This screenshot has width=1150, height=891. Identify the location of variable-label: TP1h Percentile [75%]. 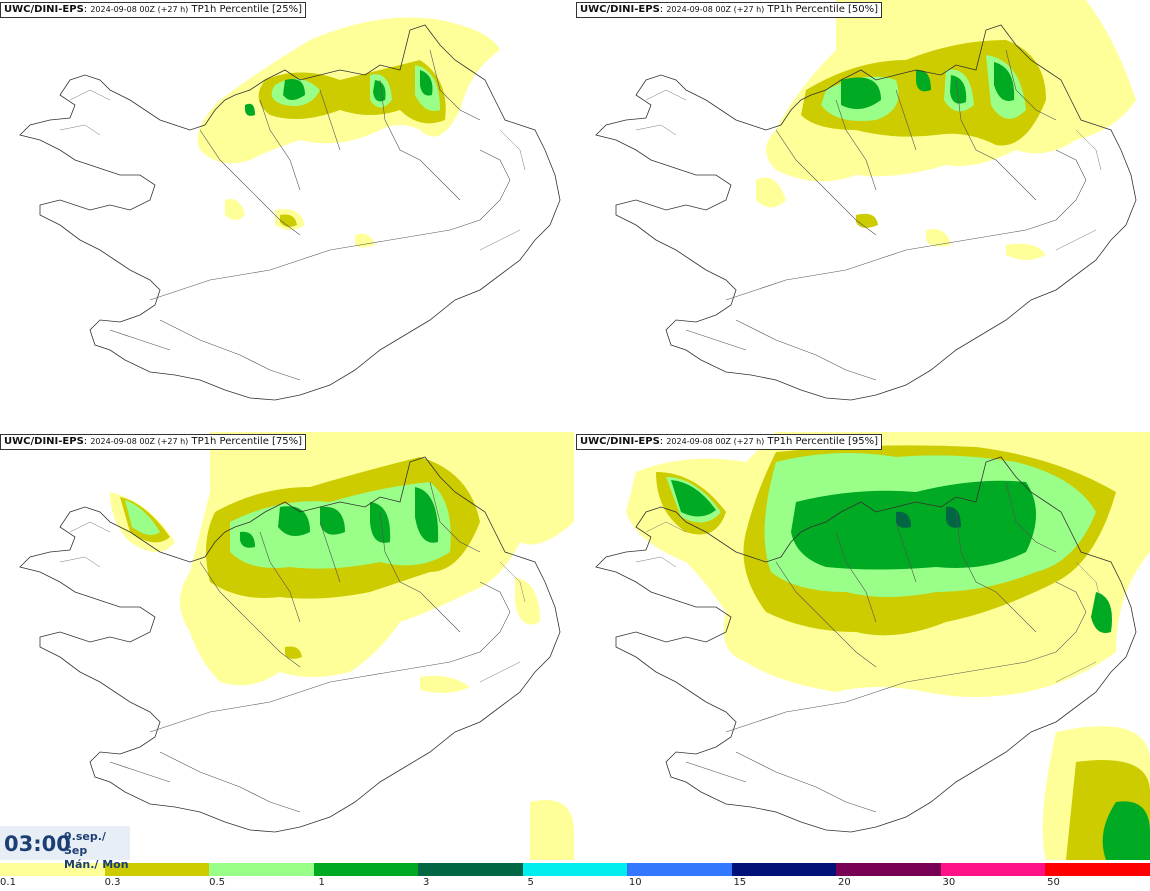
(247, 441).